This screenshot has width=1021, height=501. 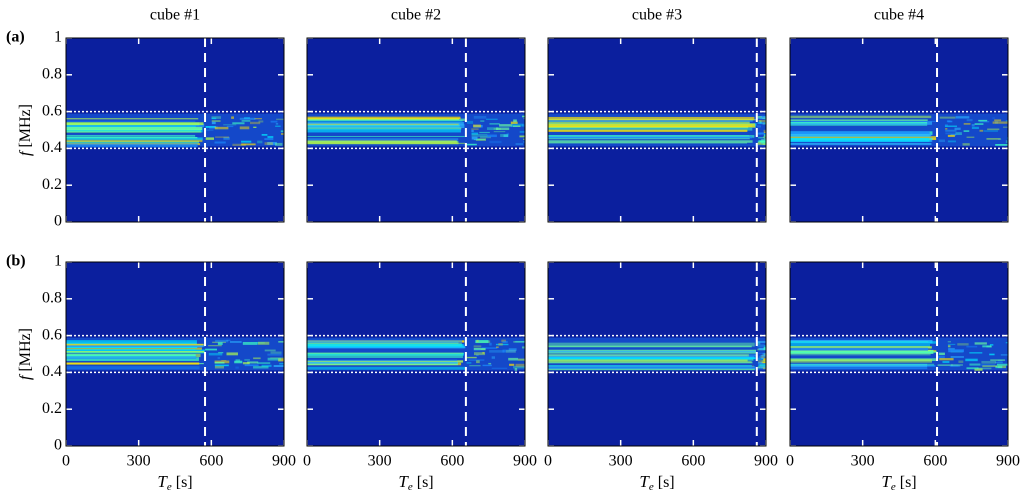 I want to click on y-axis-label-symbol: f, so click(x=25, y=376).